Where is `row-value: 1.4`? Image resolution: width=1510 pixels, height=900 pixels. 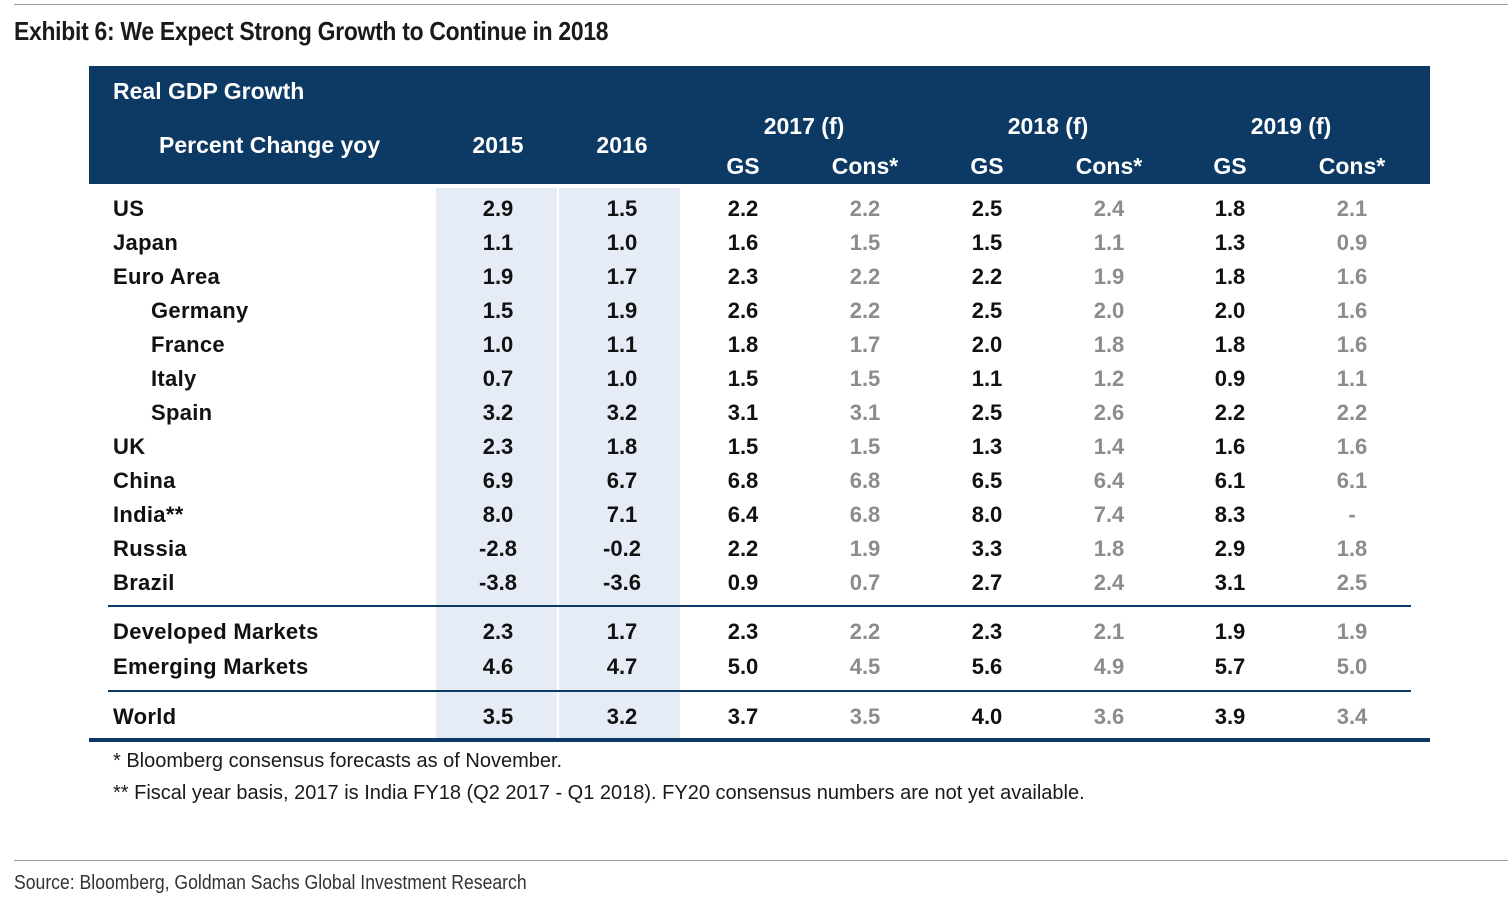 row-value: 1.4 is located at coordinates (1109, 446).